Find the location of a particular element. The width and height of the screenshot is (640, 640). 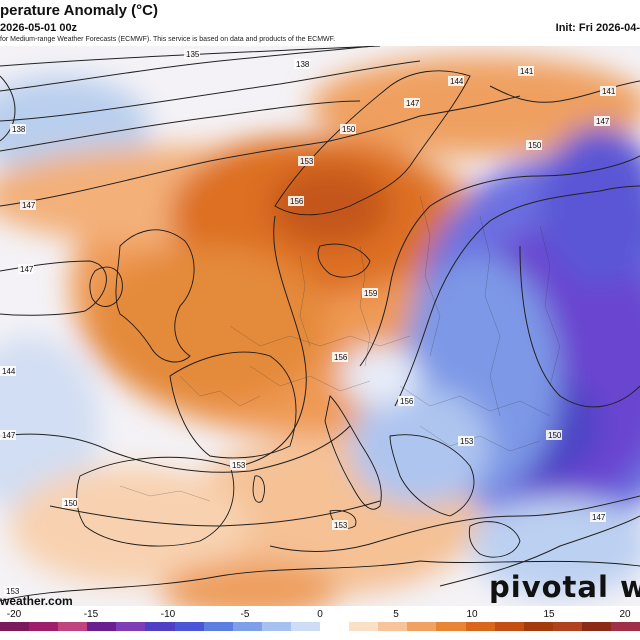

colorbar-tick: -10 is located at coordinates (168, 614).